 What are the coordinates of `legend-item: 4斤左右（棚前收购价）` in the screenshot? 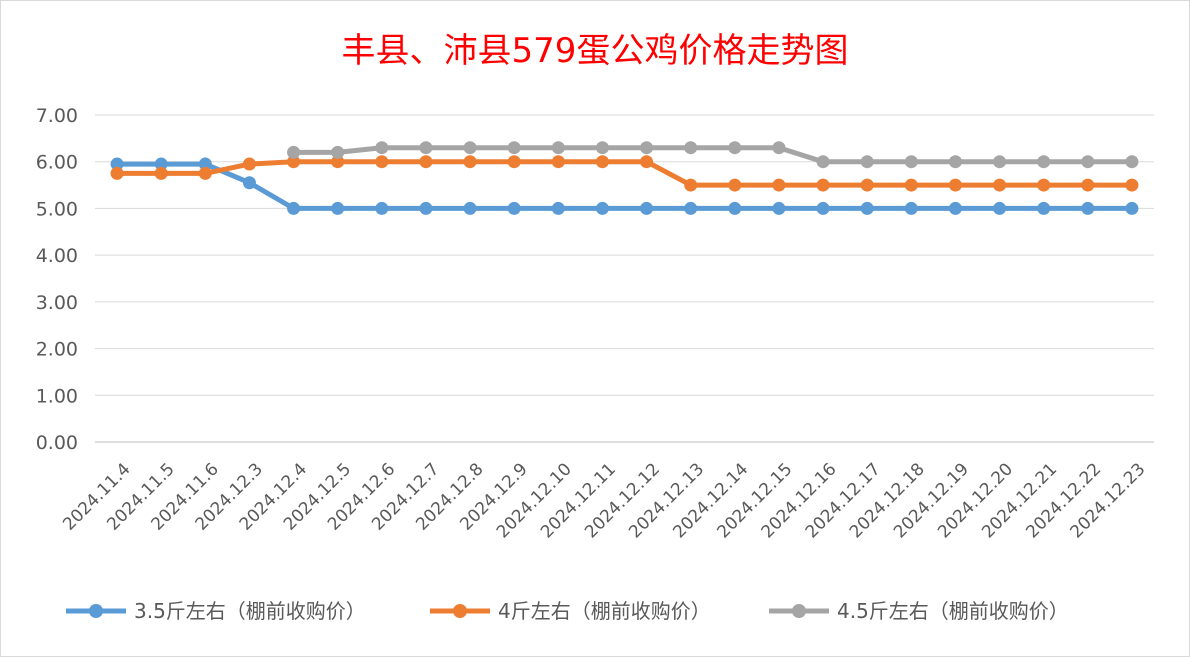 It's located at (570, 611).